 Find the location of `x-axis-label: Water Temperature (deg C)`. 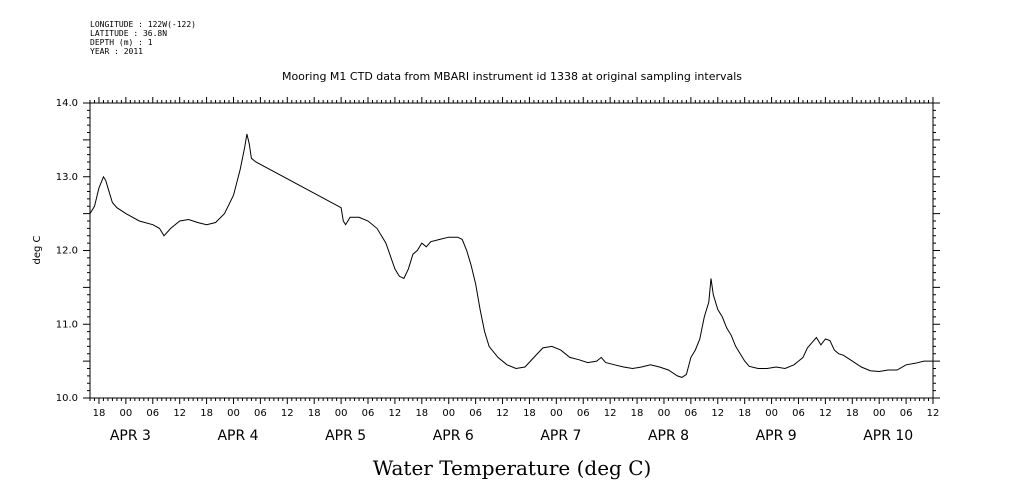

x-axis-label: Water Temperature (deg C) is located at coordinates (512, 468).